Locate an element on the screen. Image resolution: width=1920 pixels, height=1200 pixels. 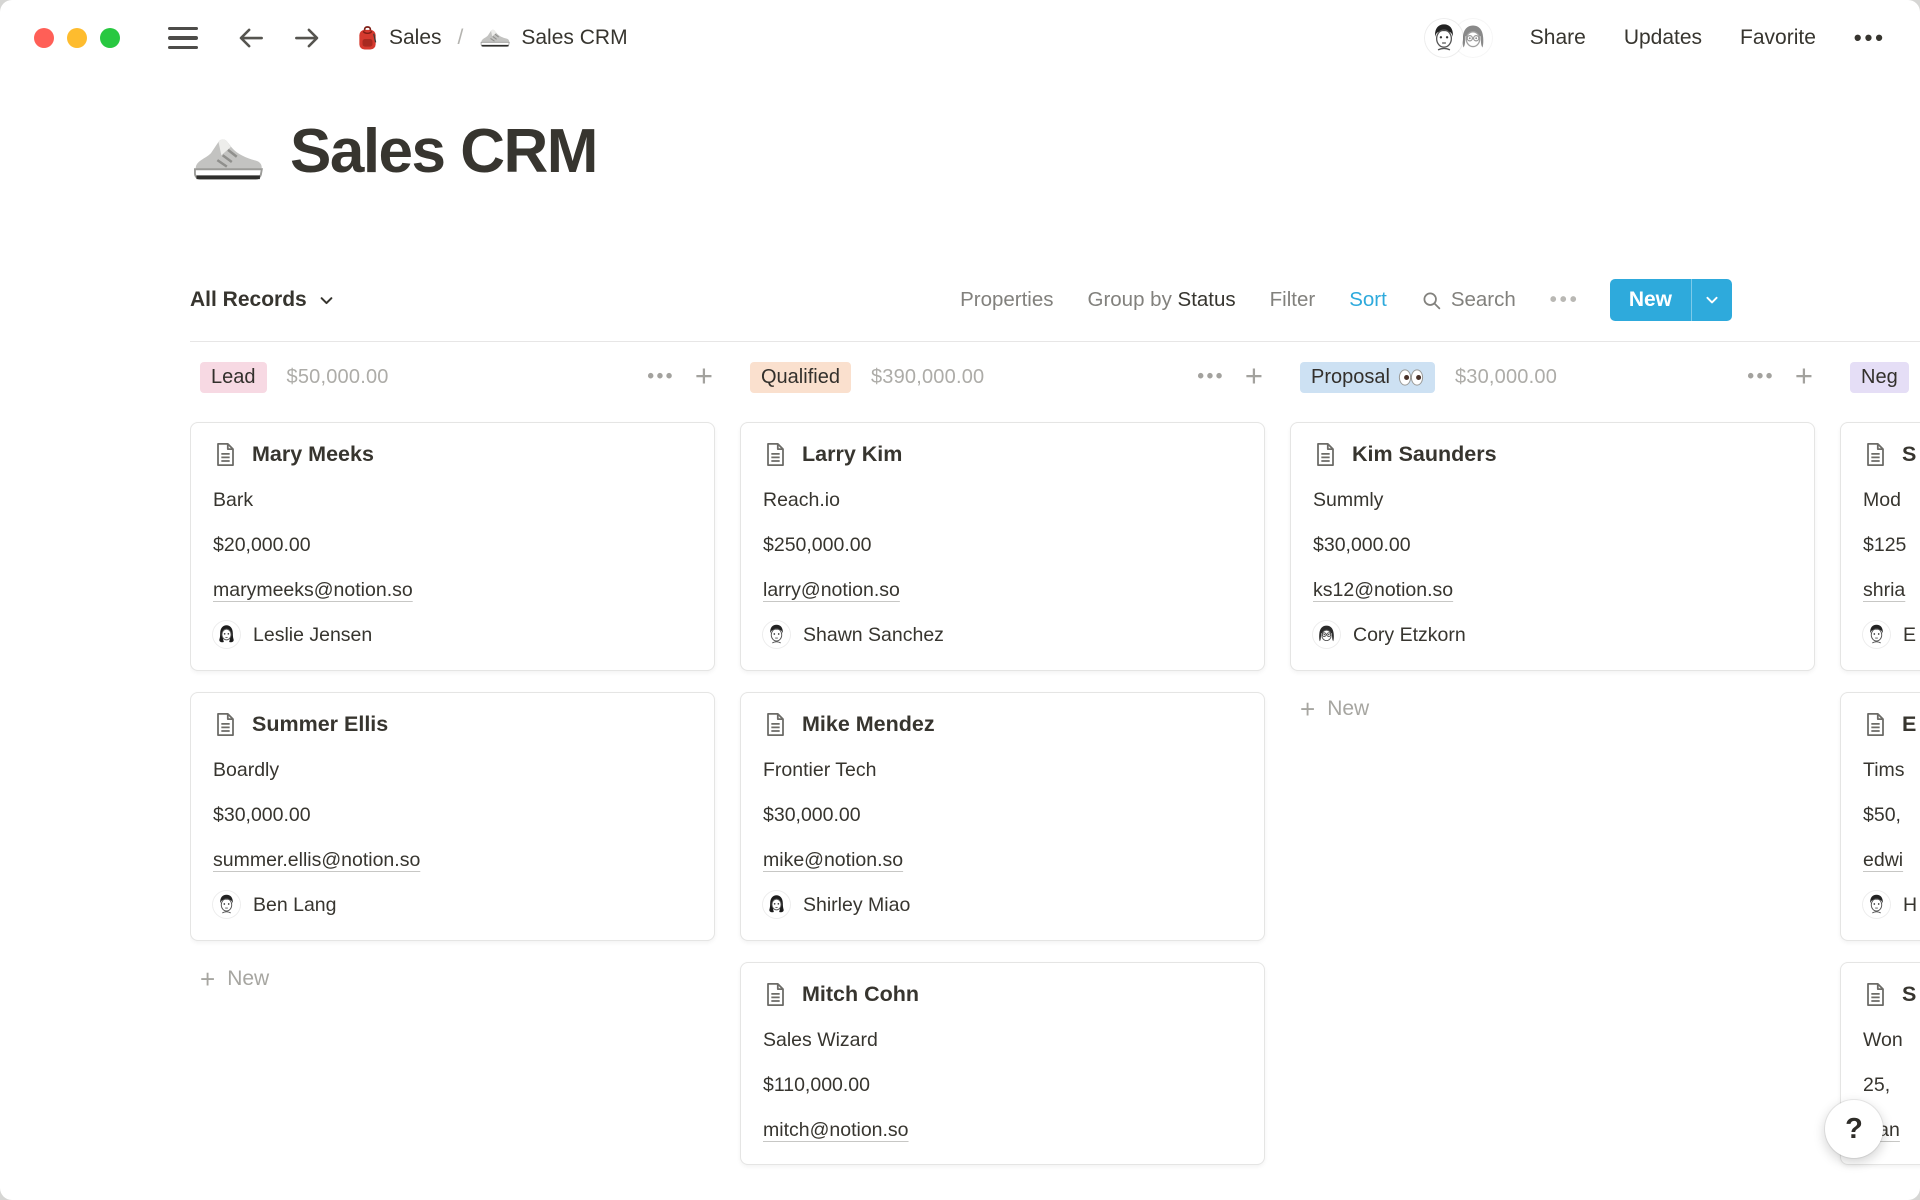
back-arrow-icon is located at coordinates (251, 38).